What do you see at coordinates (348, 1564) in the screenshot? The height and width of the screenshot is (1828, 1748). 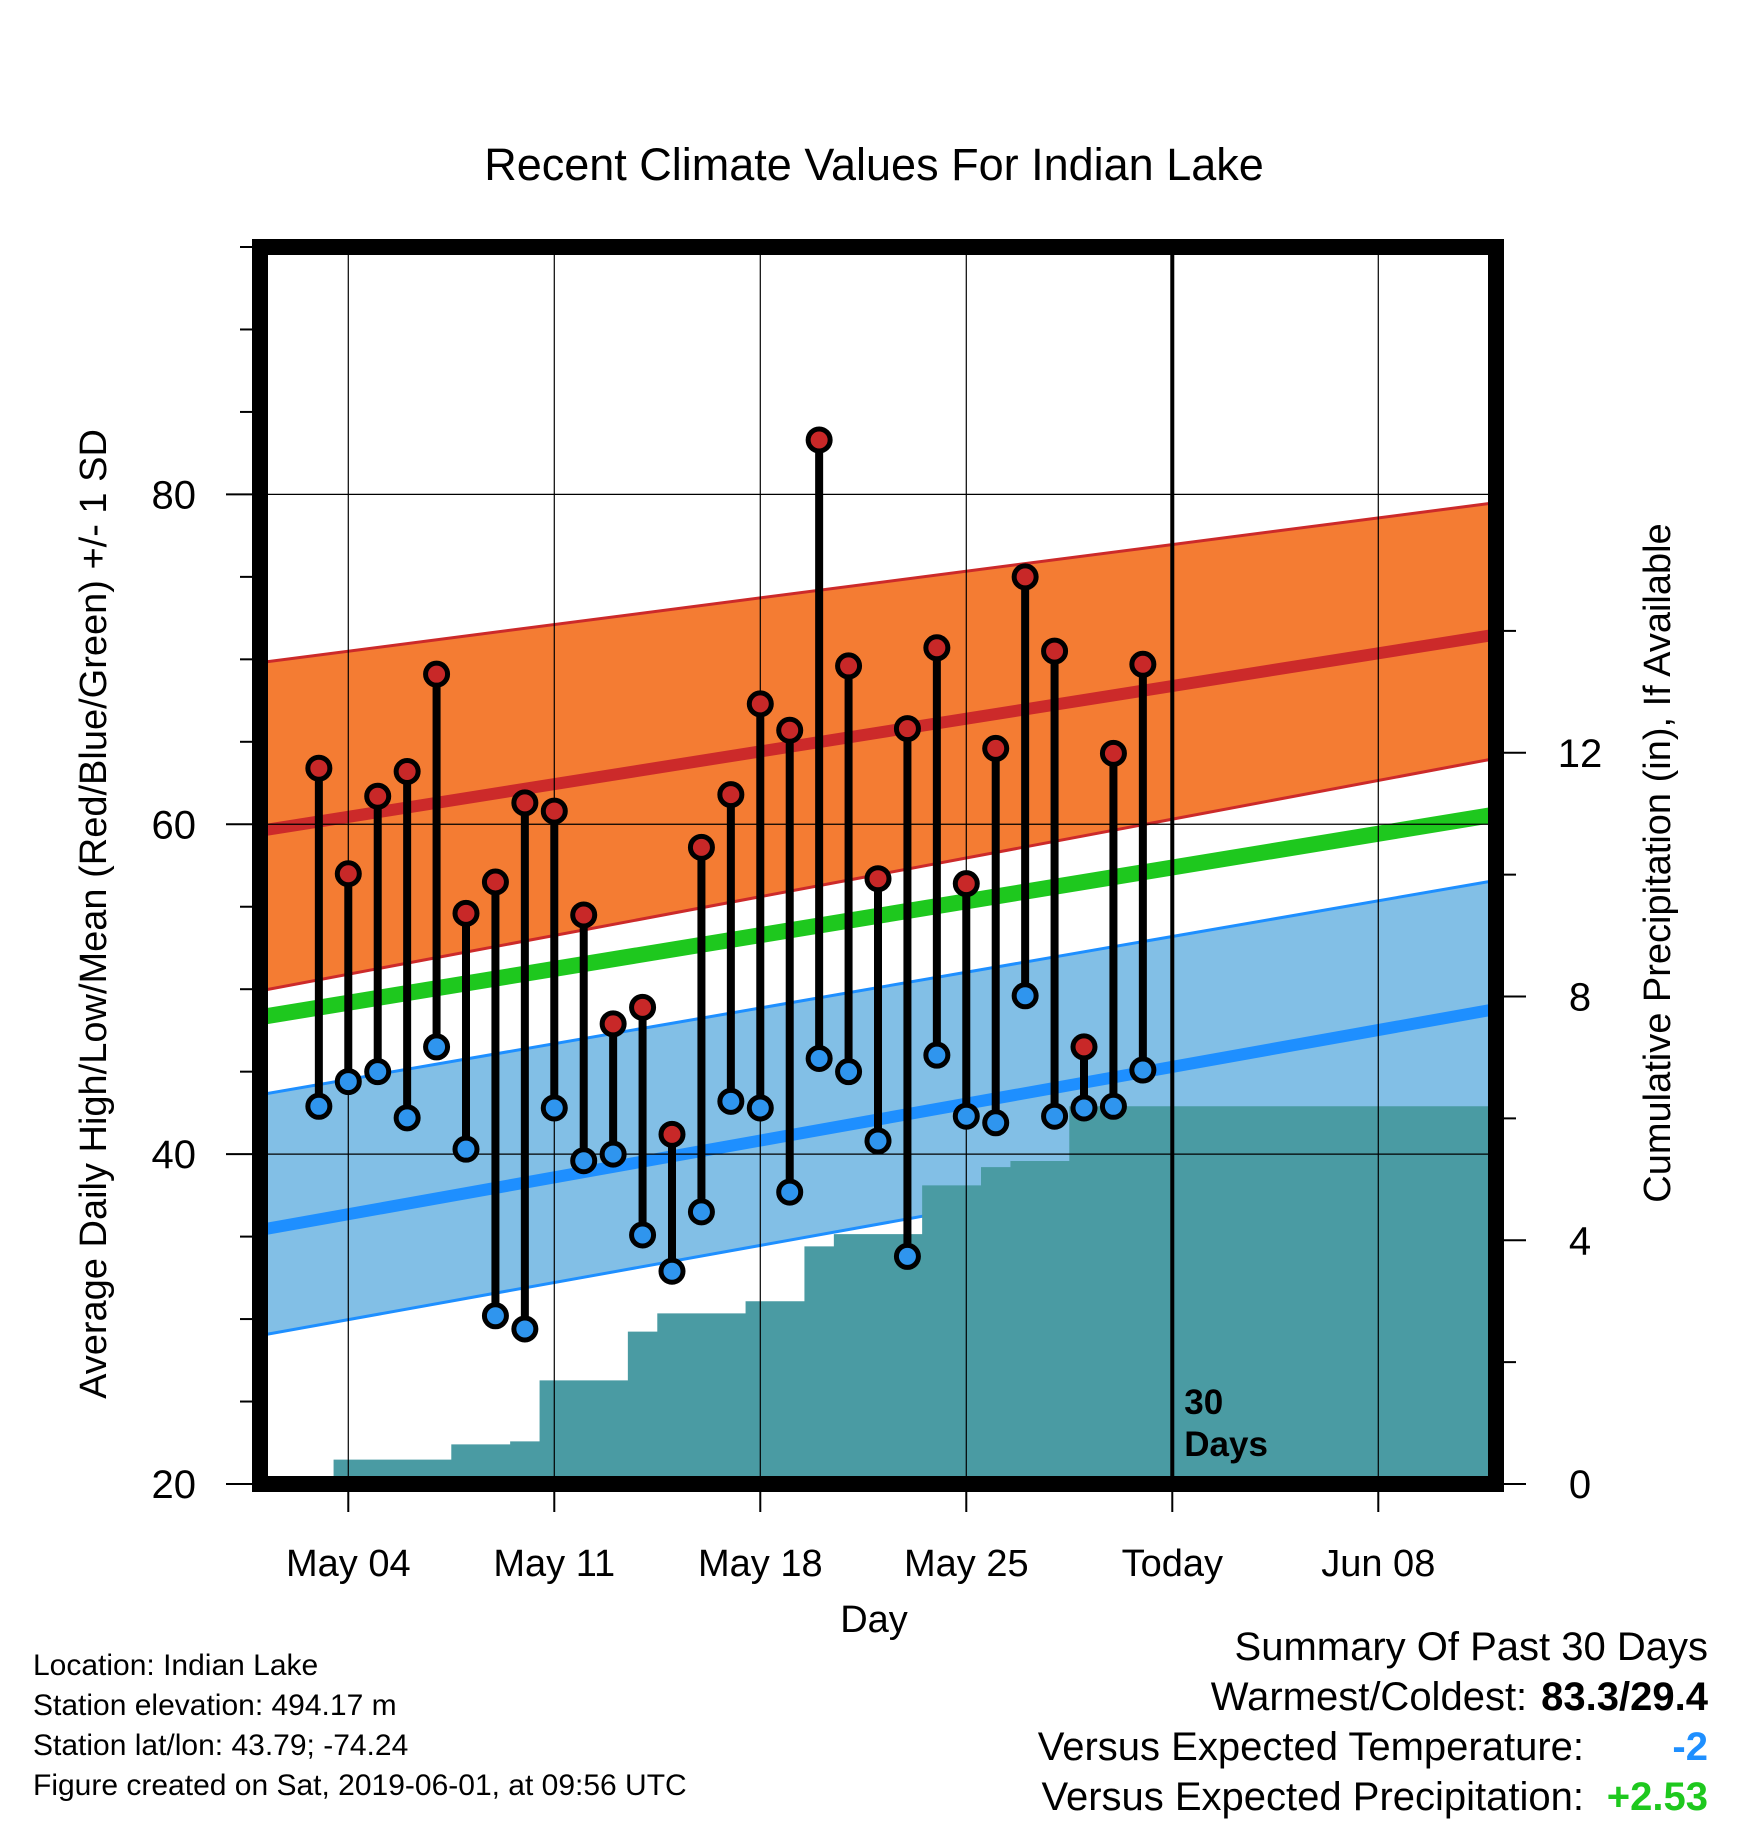 I see `x-tick-label: May 04` at bounding box center [348, 1564].